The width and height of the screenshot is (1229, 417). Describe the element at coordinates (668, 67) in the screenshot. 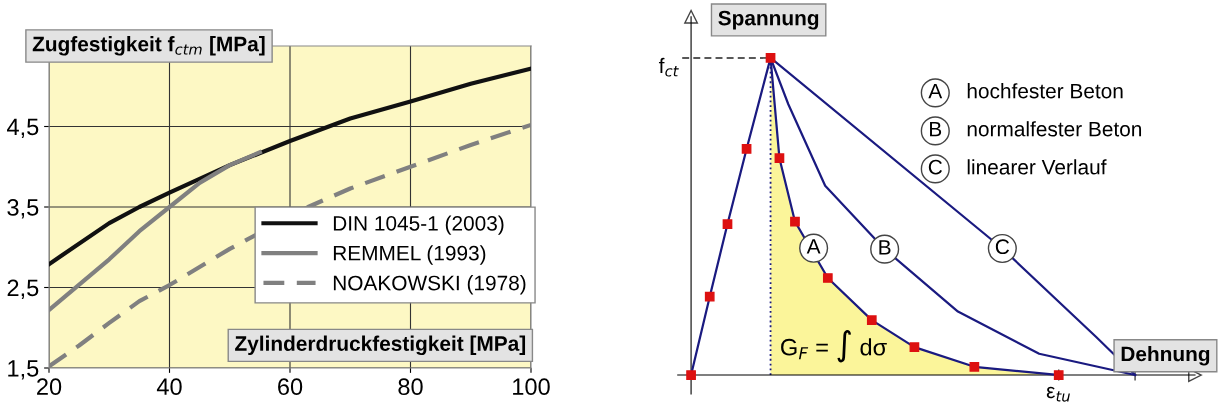

I see `text: f$_{ct}$` at that location.